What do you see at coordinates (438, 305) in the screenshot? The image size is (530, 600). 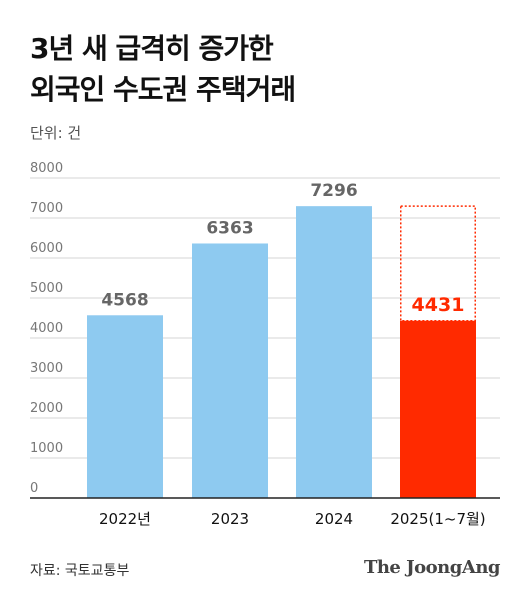 I see `data-label: 4431` at bounding box center [438, 305].